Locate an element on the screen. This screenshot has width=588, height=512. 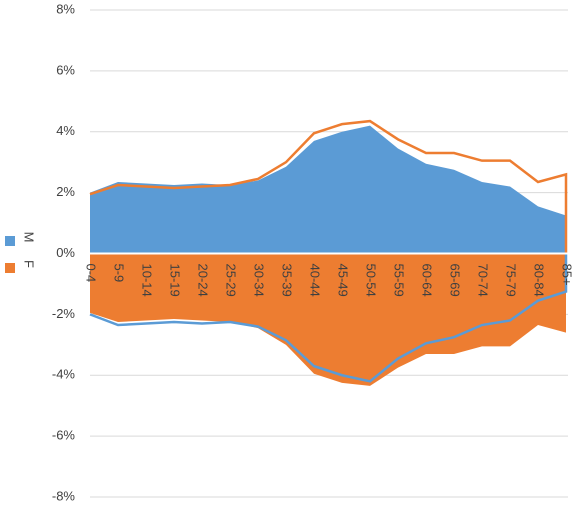
y-tick-label: 0% is located at coordinates (65, 252).